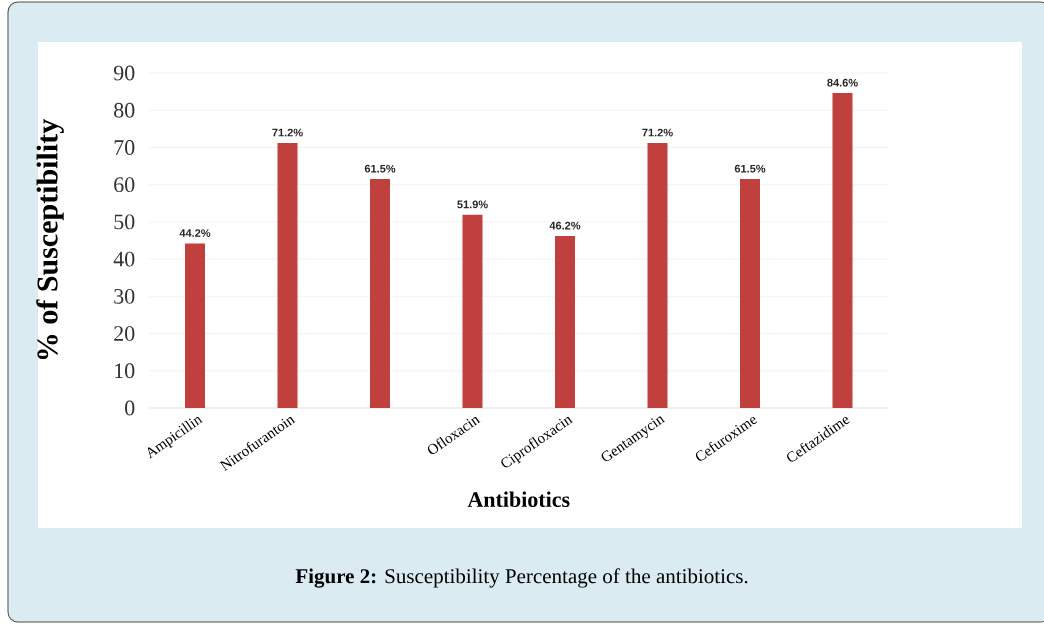  I want to click on data-label: 44.2%, so click(195, 233).